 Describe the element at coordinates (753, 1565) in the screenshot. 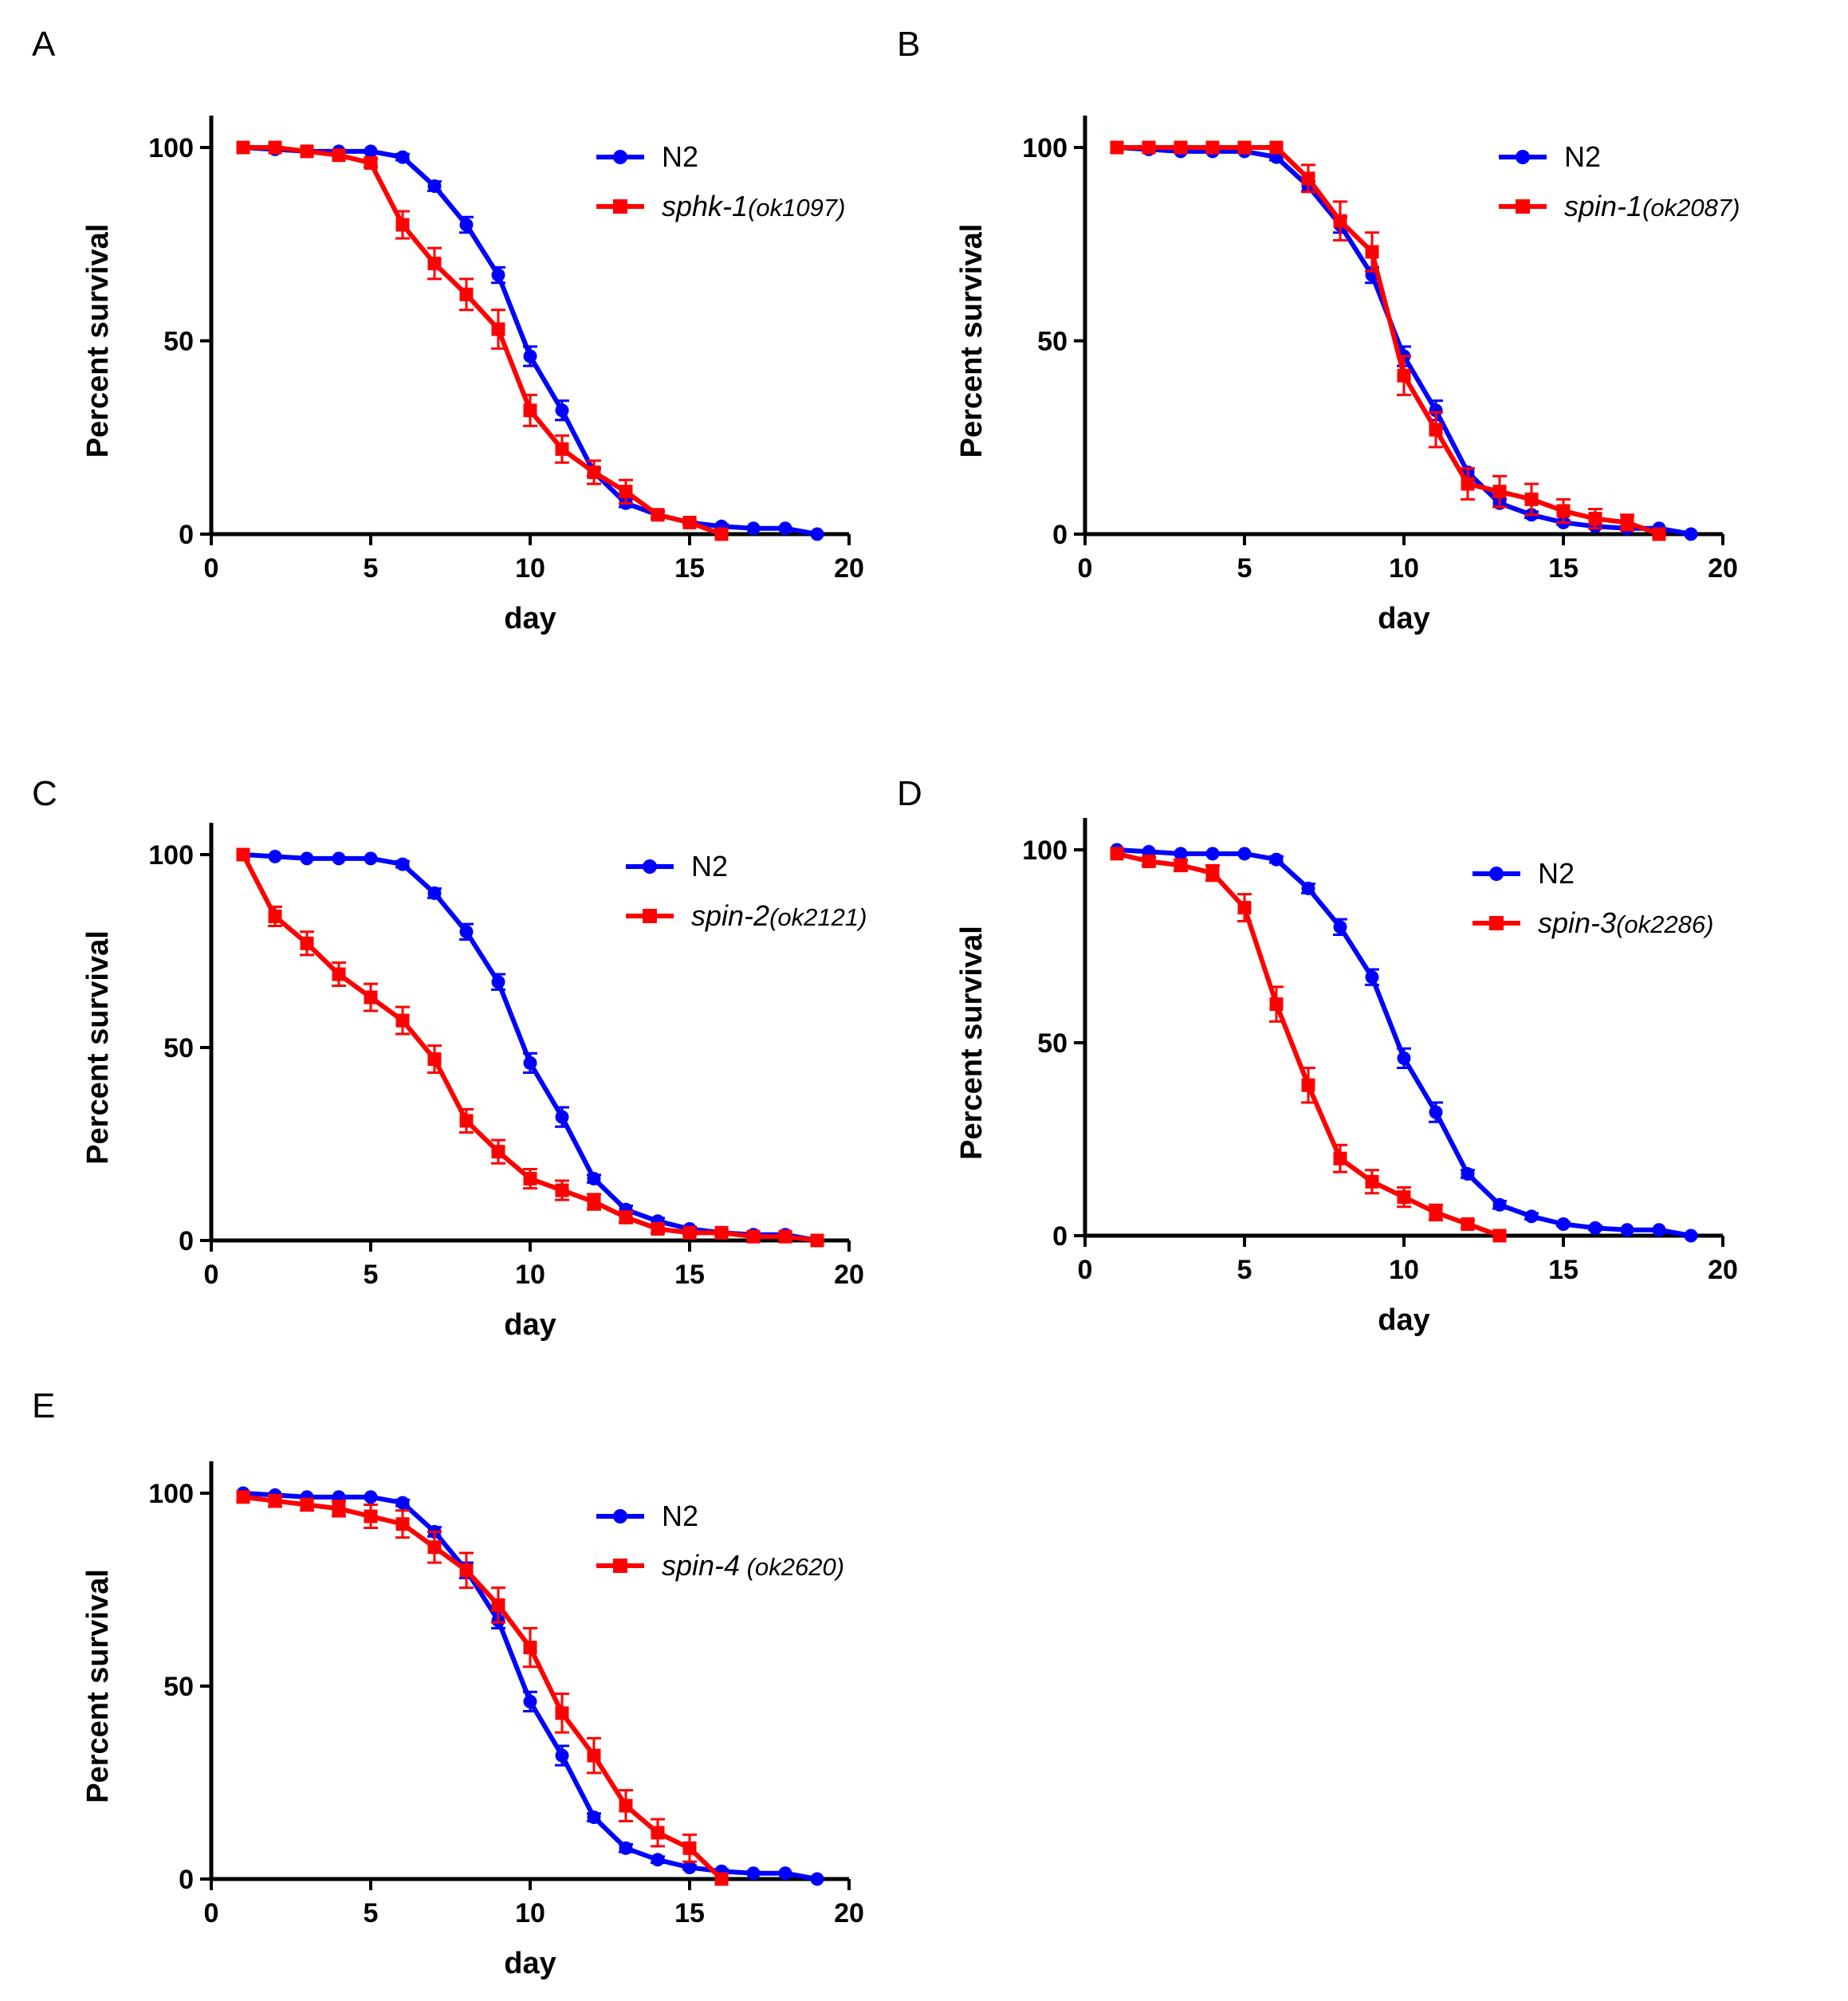

I see `legend-label: spin-4 (ok2620)` at that location.